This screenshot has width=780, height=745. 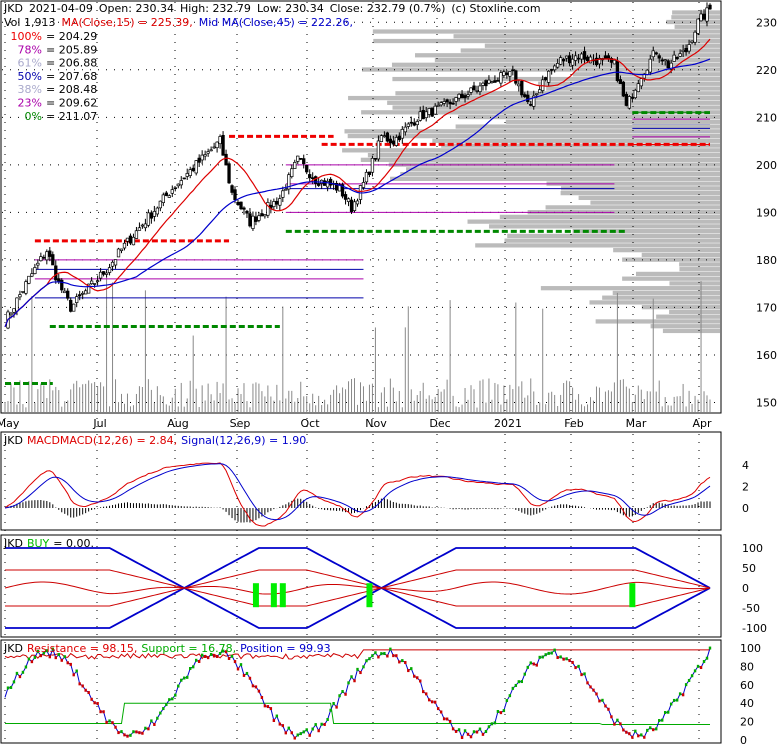 I want to click on credit: (c) Stoxline.com, so click(x=495, y=8).